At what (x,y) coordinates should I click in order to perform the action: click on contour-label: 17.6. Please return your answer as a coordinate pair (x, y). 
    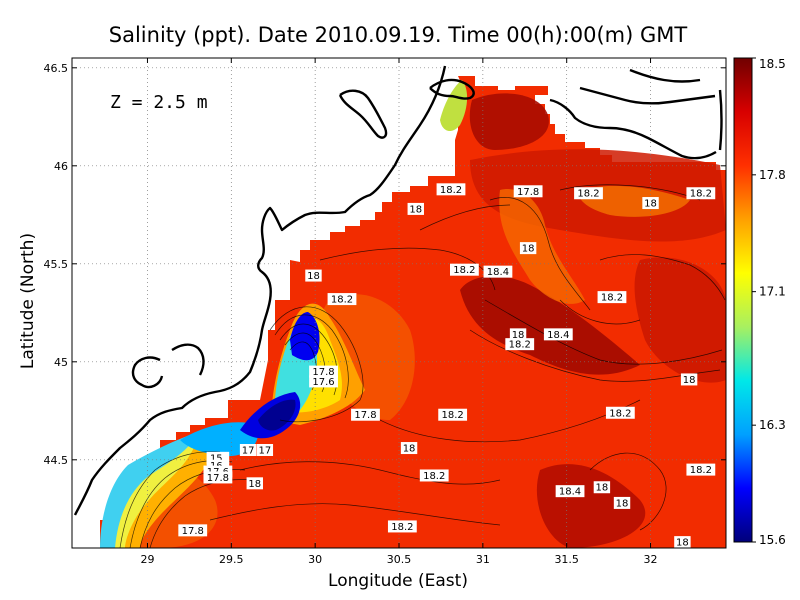
    Looking at the image, I should click on (323, 381).